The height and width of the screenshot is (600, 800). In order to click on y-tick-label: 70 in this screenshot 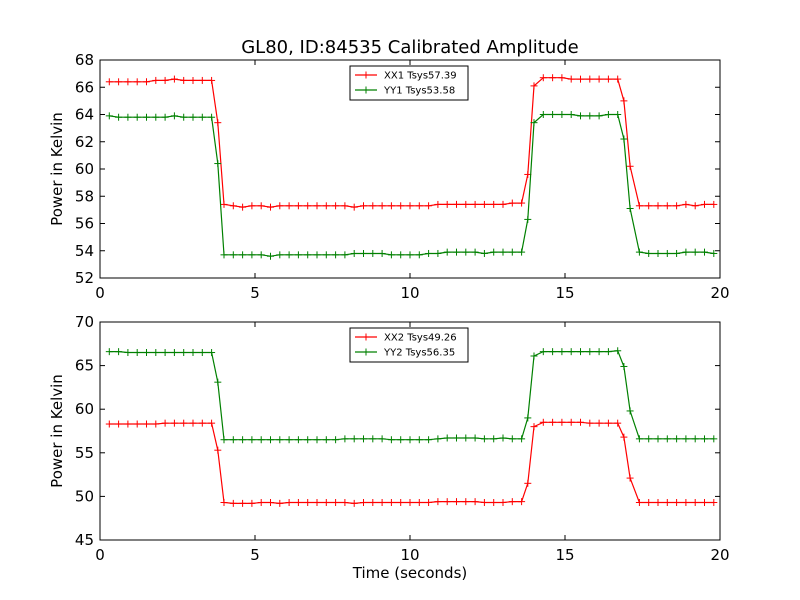, I will do `click(84, 322)`.